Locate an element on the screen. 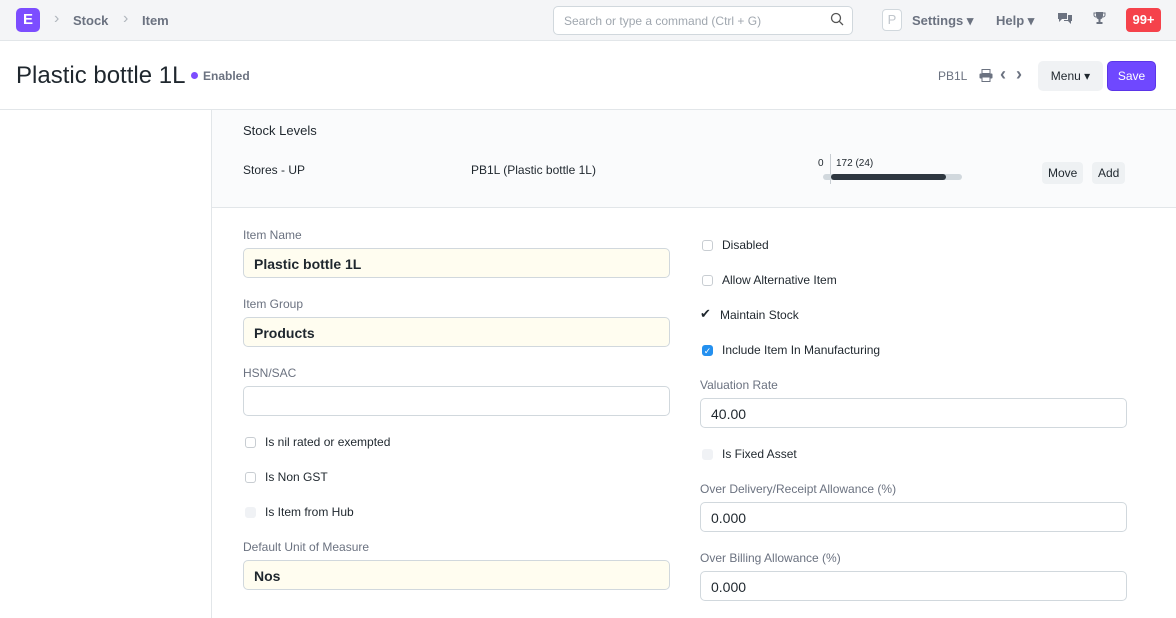 Image resolution: width=1176 pixels, height=618 pixels. fixed-asset-checkbox is located at coordinates (707, 454).